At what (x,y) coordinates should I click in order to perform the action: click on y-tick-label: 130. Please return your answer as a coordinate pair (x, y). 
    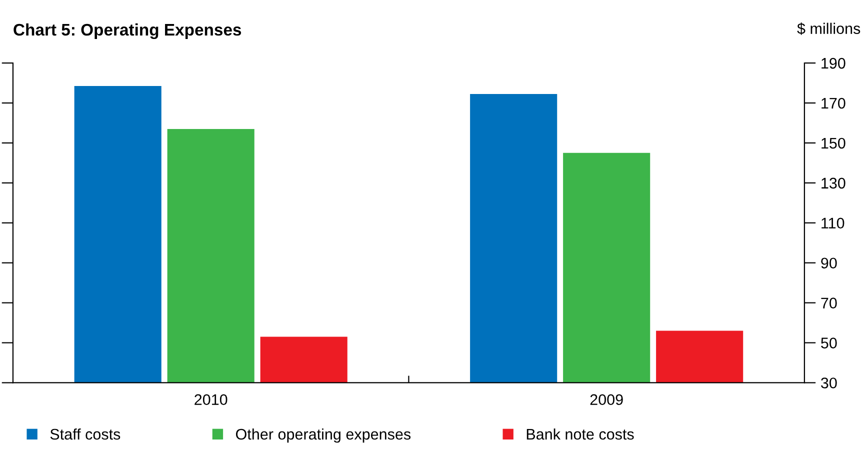
    Looking at the image, I should click on (834, 183).